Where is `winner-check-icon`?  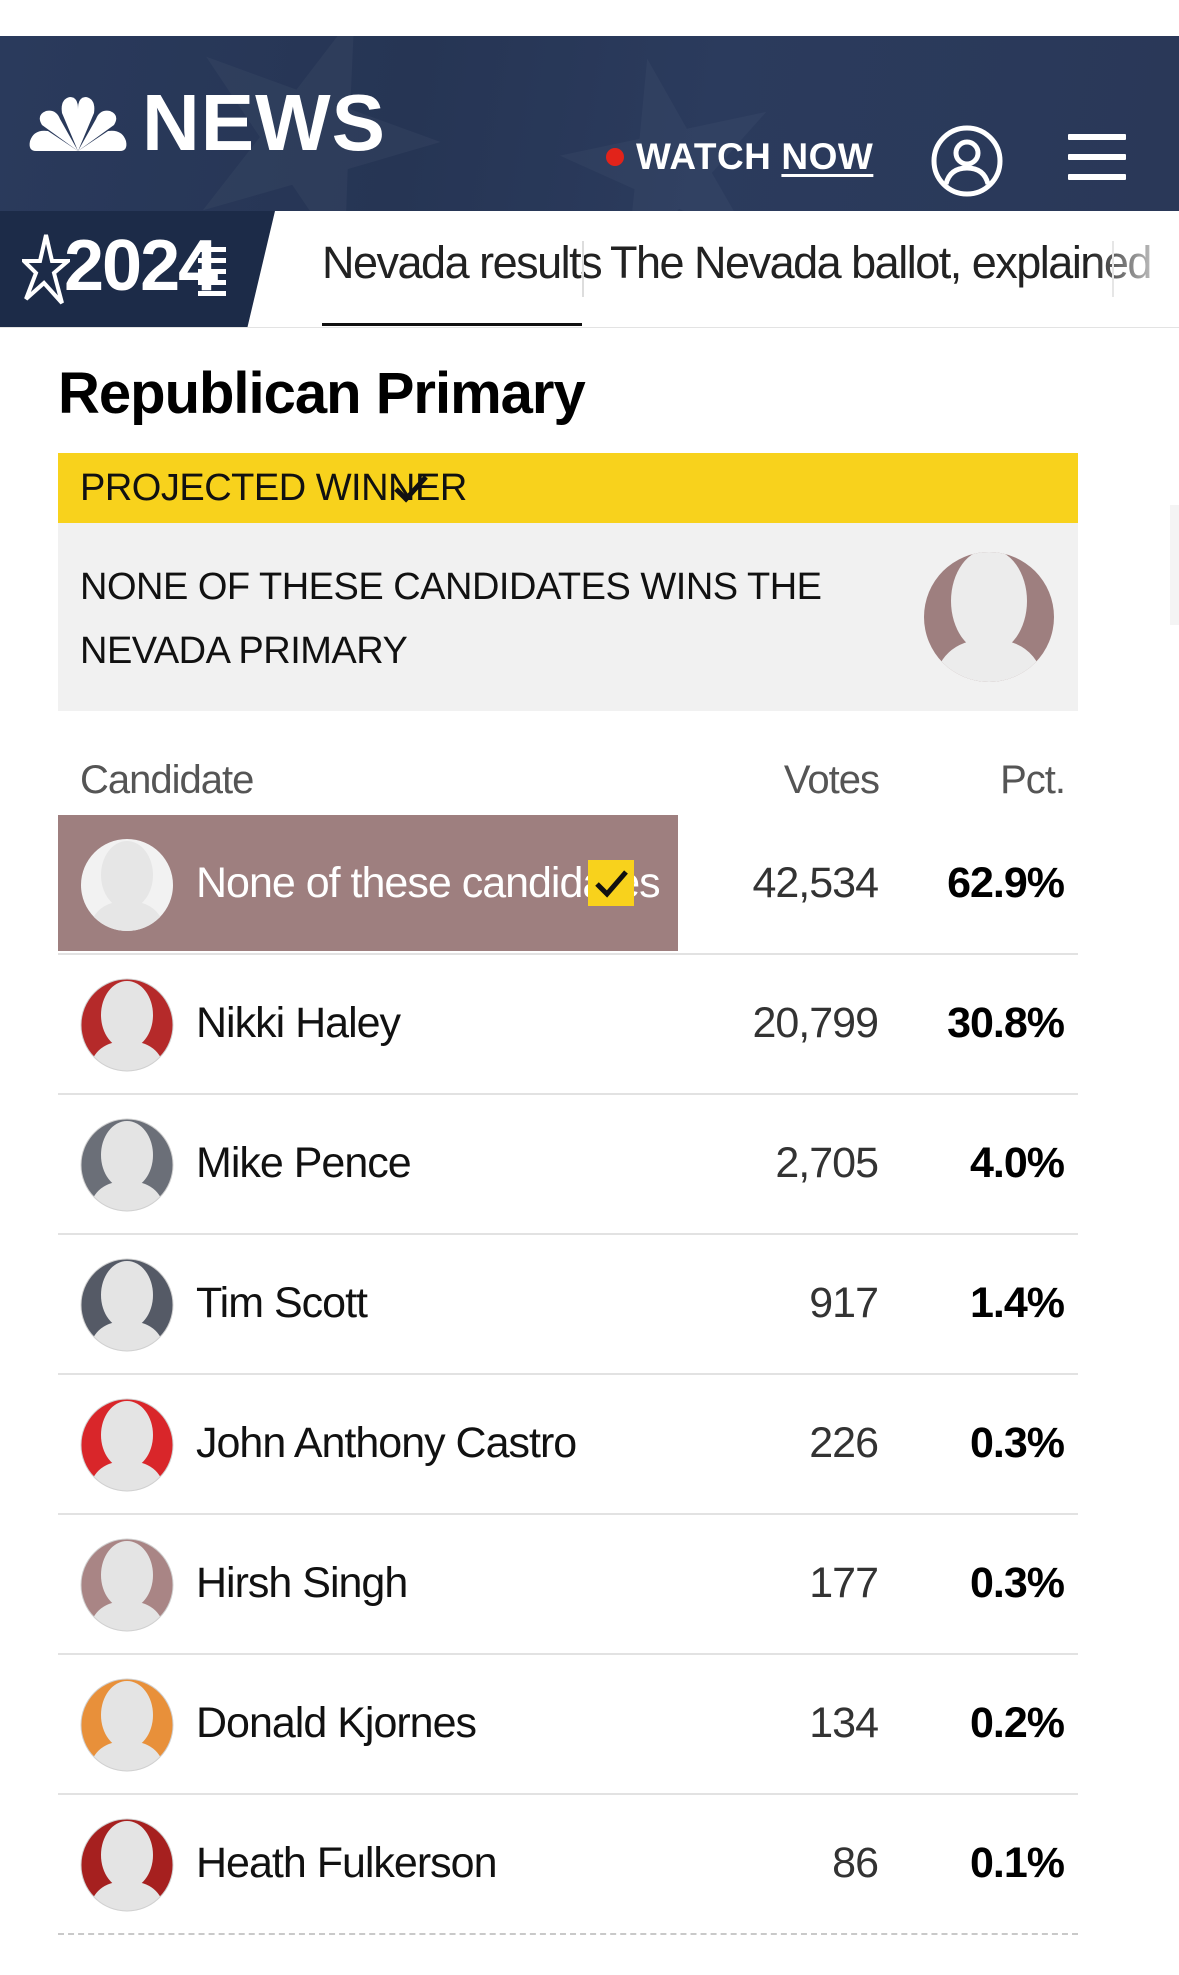
winner-check-icon is located at coordinates (611, 883).